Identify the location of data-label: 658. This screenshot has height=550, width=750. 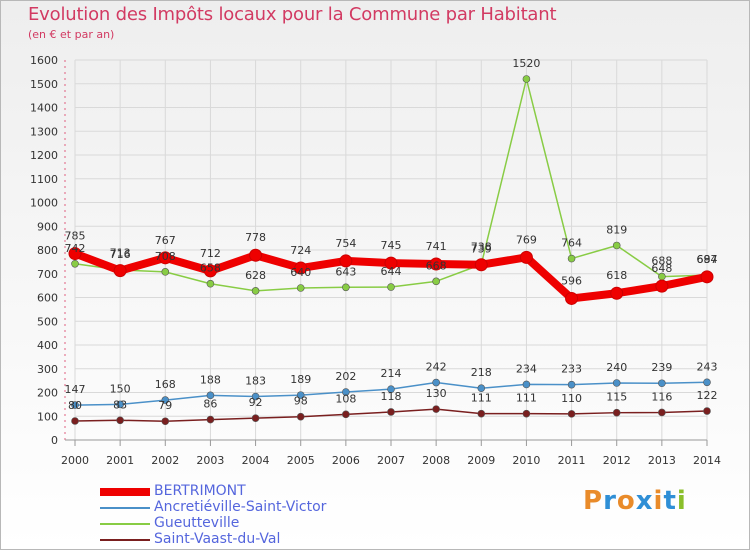
(210, 268).